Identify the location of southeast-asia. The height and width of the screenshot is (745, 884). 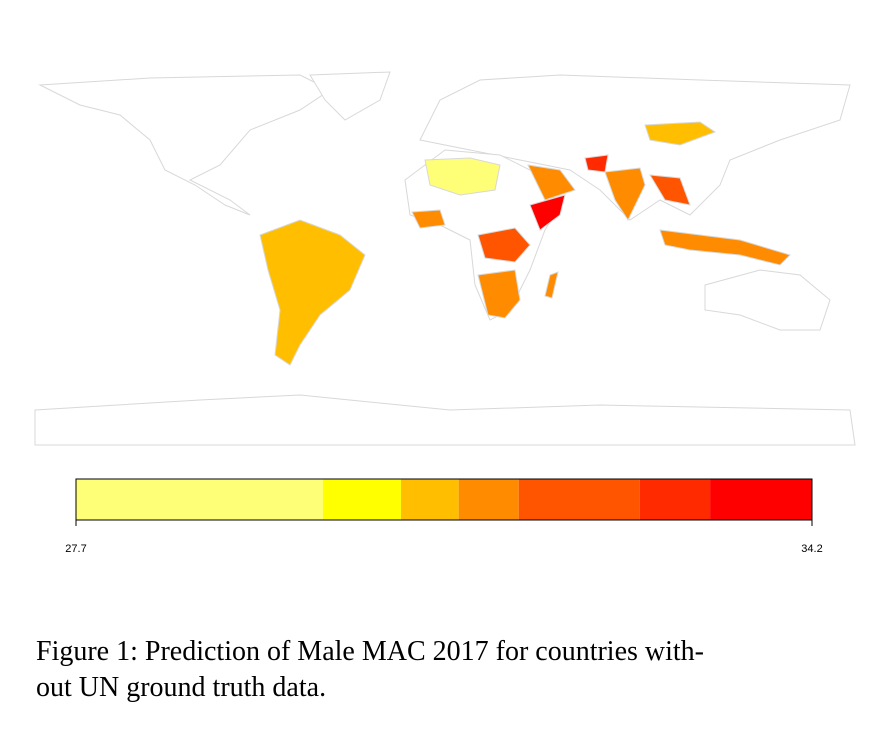
(670, 190).